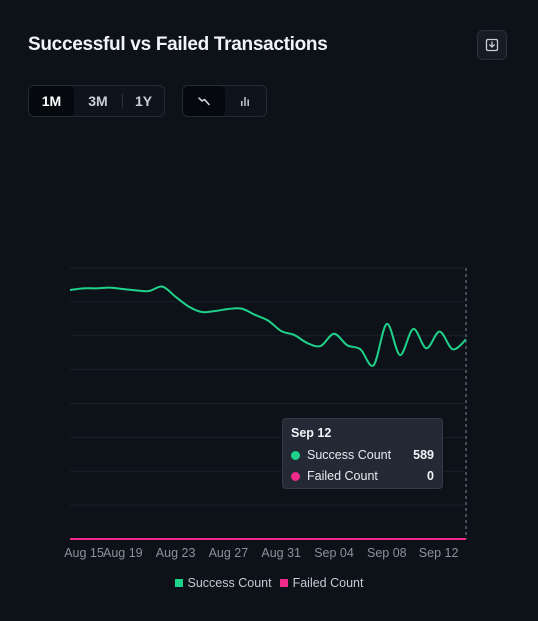 The width and height of the screenshot is (538, 621). I want to click on tooltip-failed-label: Failed Count, so click(342, 476).